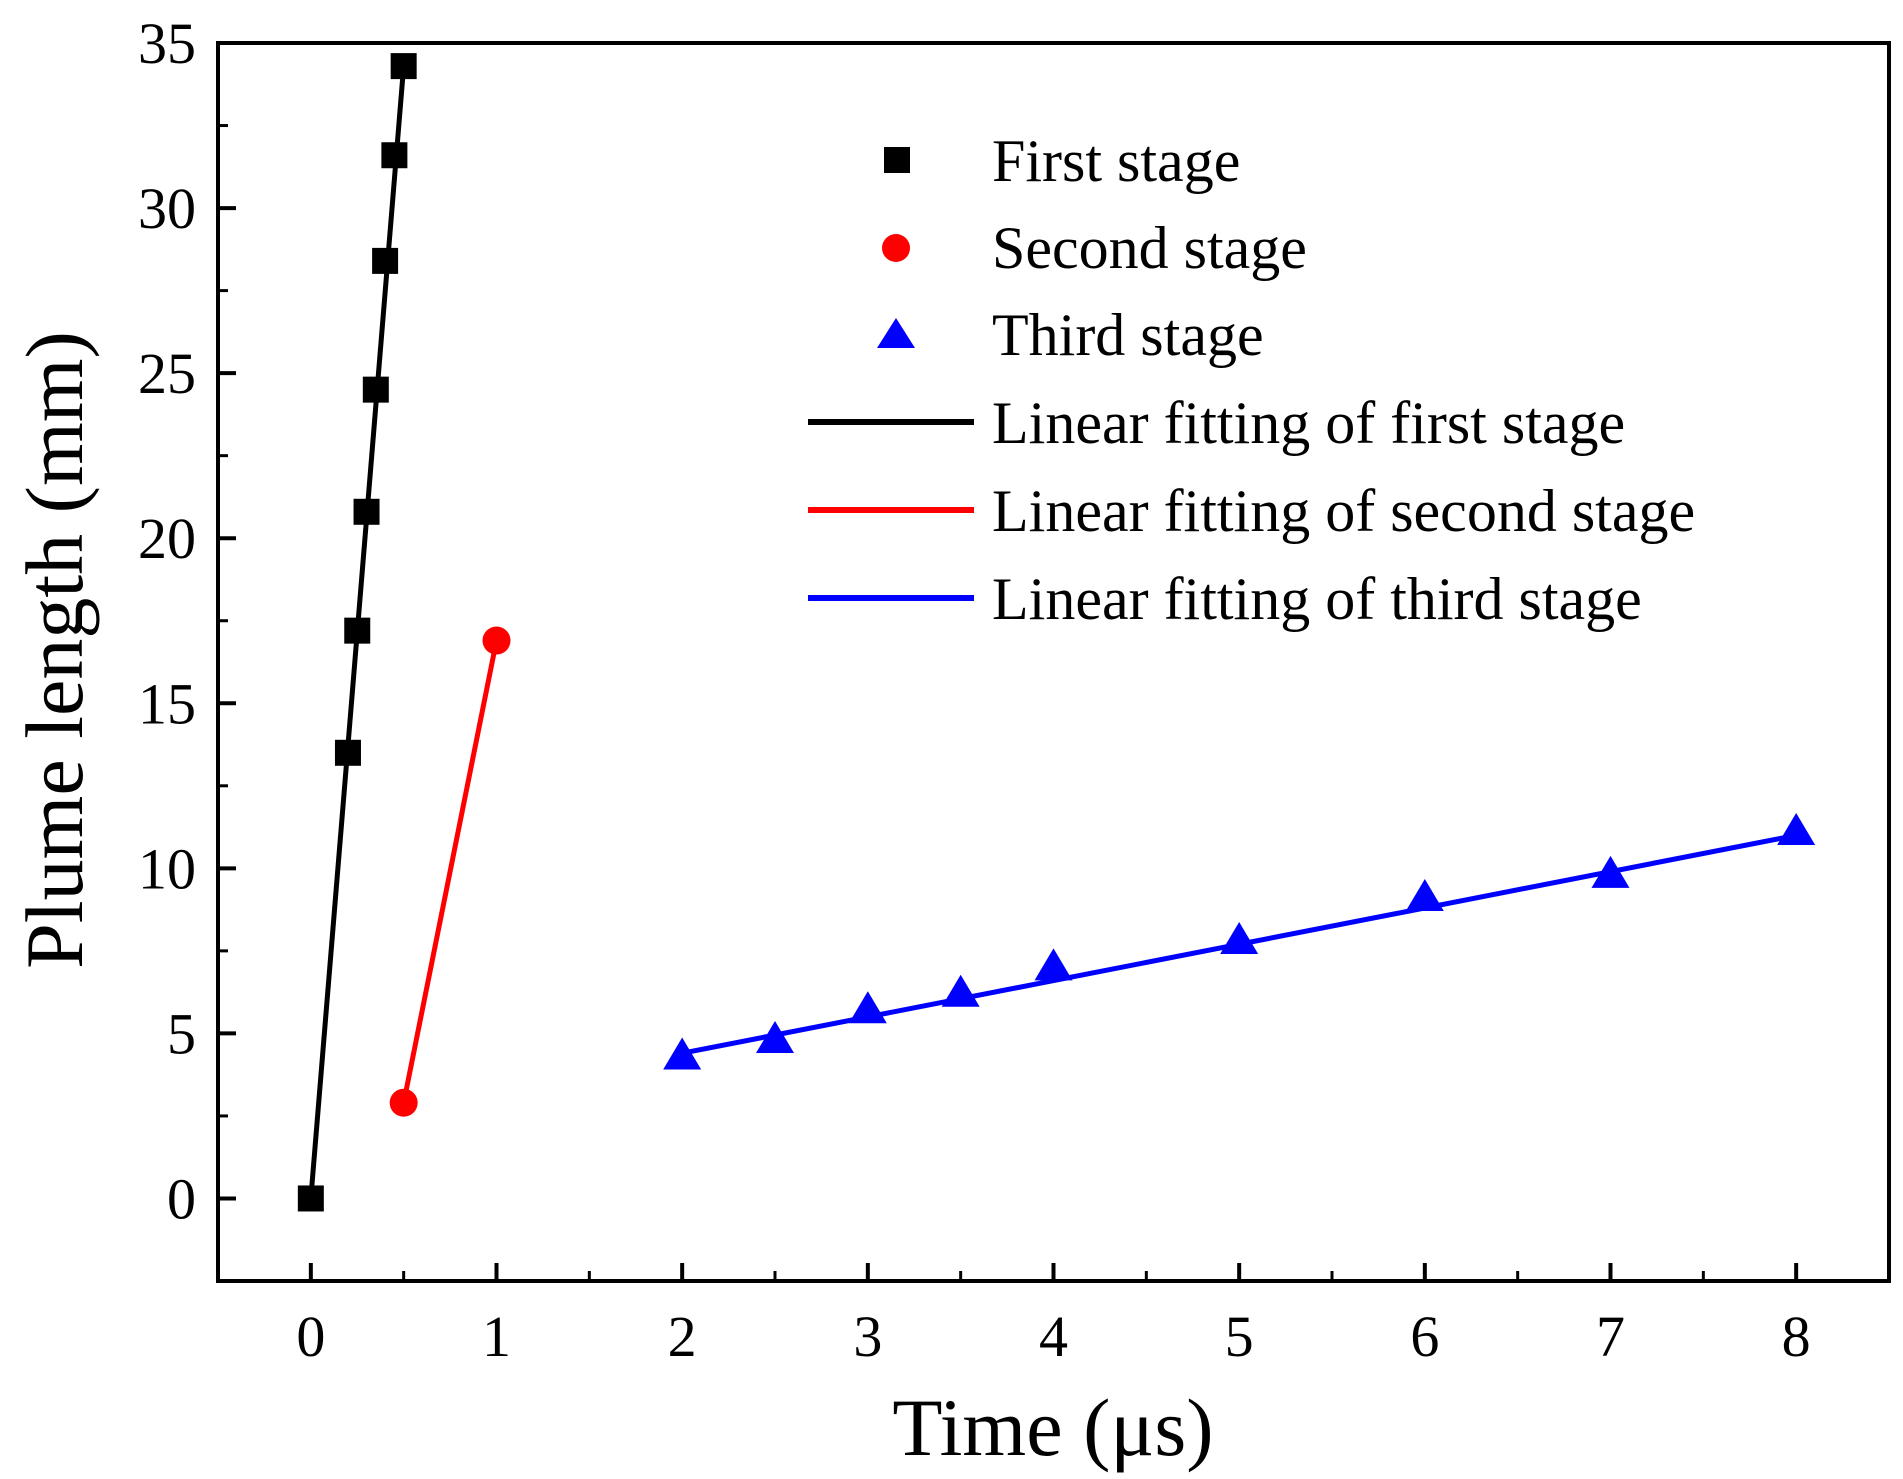 This screenshot has width=1903, height=1479. I want to click on x-axis-ticks: 0 1 2 3 4 5 6 7 8, so click(1053, 1316).